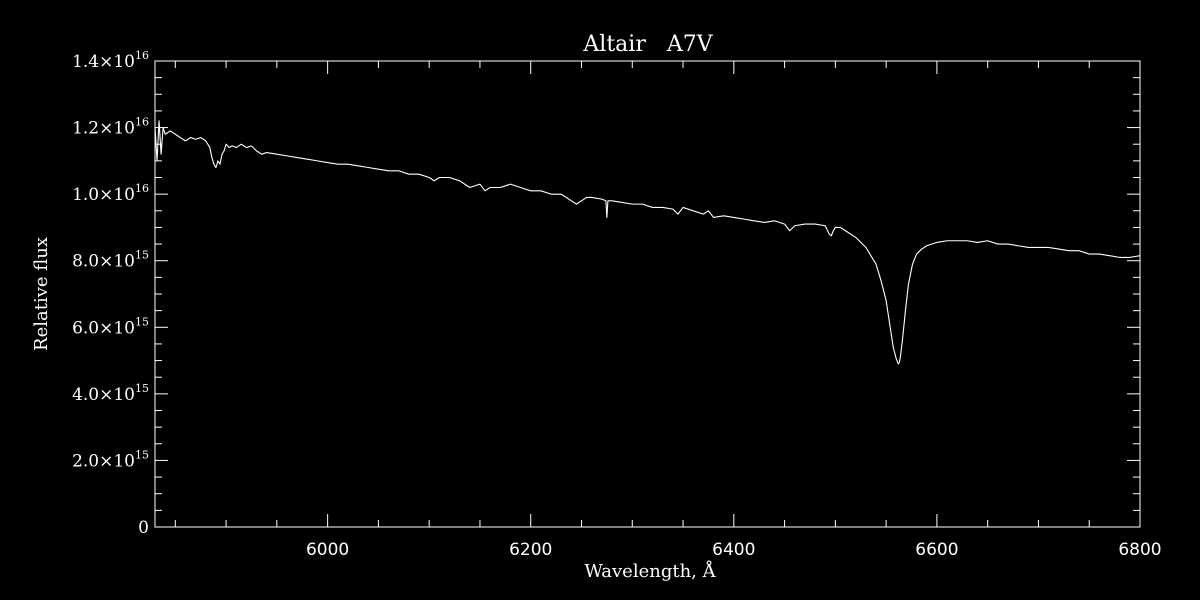  I want to click on y-tick-label: 1.0×10¹⁶, so click(110, 193).